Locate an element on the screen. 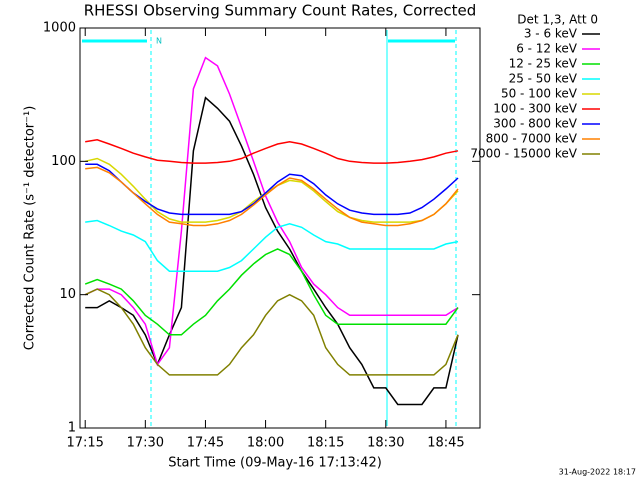 This screenshot has height=480, width=640. x-tick-label: 17:15 is located at coordinates (84, 443).